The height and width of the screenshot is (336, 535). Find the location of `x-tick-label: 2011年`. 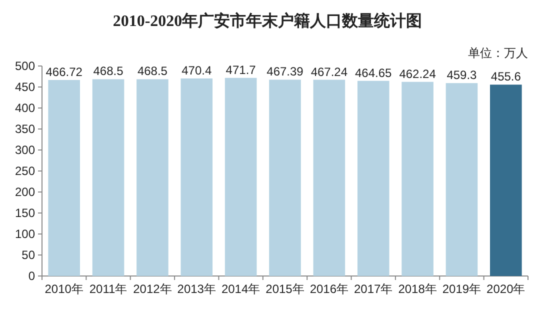

x-tick-label: 2011年 is located at coordinates (108, 289).